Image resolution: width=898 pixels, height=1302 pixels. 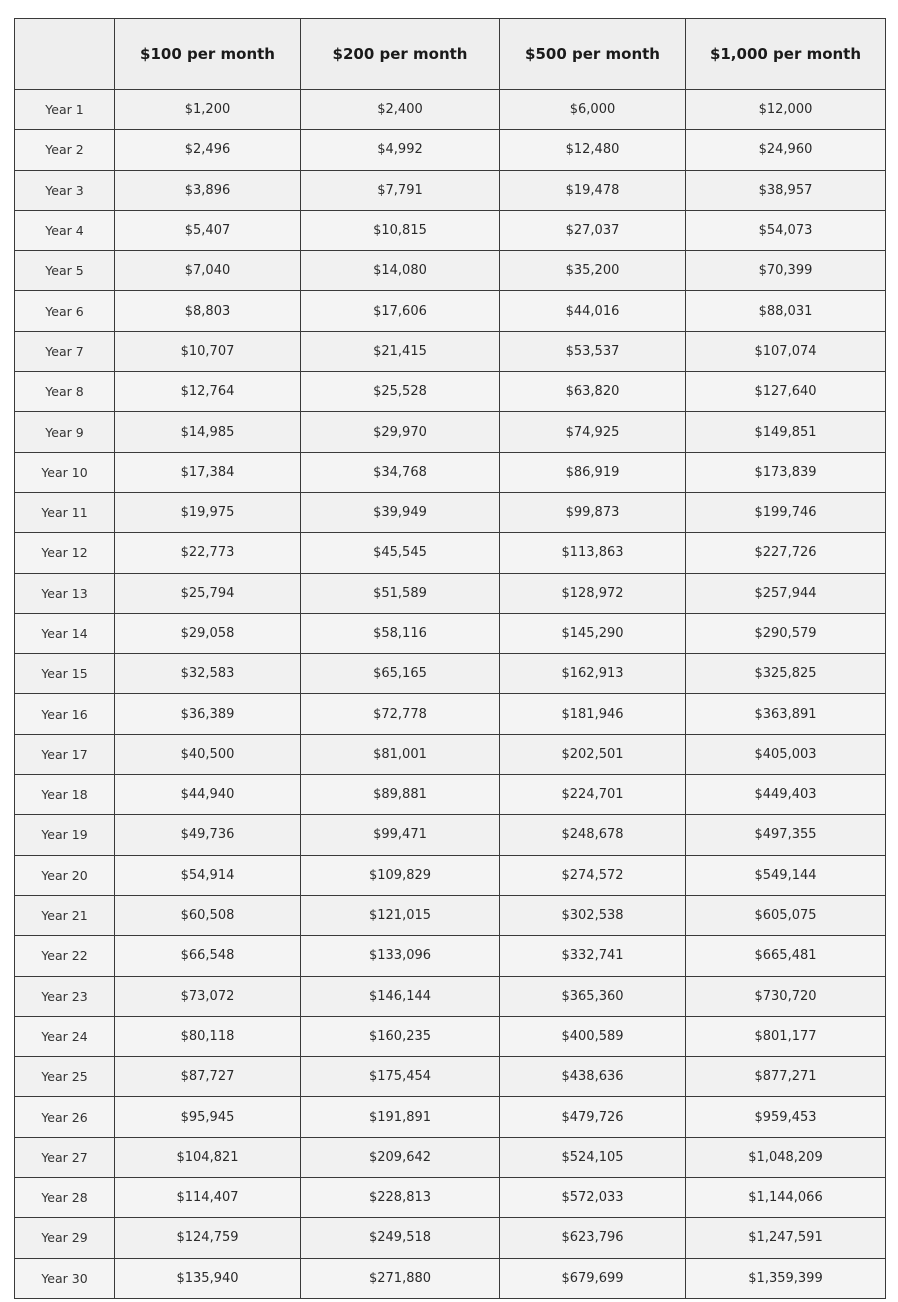 What do you see at coordinates (400, 1278) in the screenshot?
I see `value-200-cell: $271,880` at bounding box center [400, 1278].